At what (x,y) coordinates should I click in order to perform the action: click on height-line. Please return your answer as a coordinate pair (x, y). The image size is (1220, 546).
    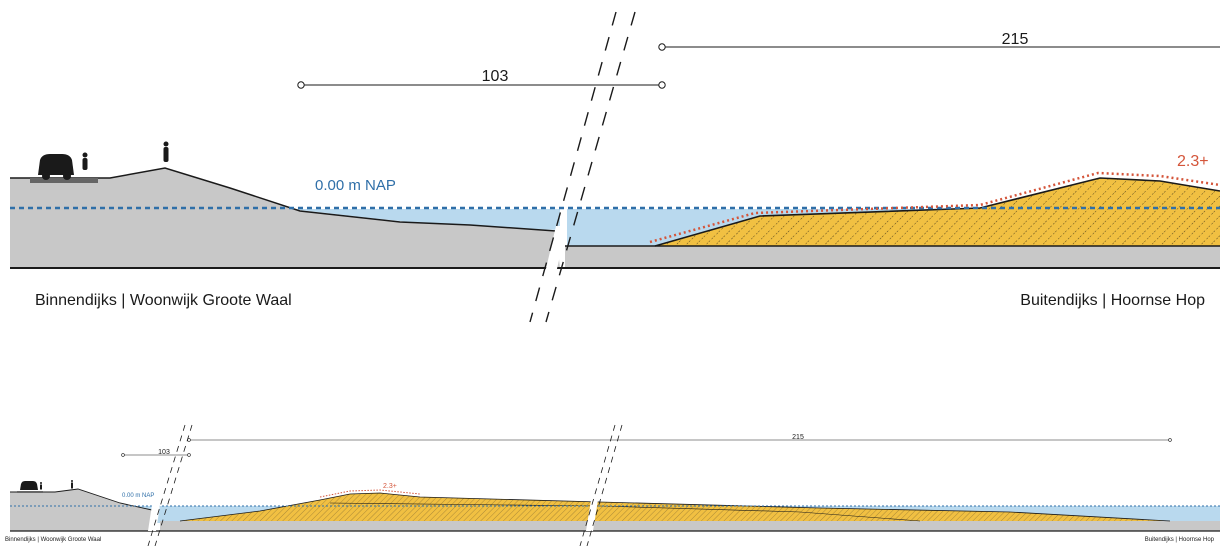
    Looking at the image, I should click on (934, 207).